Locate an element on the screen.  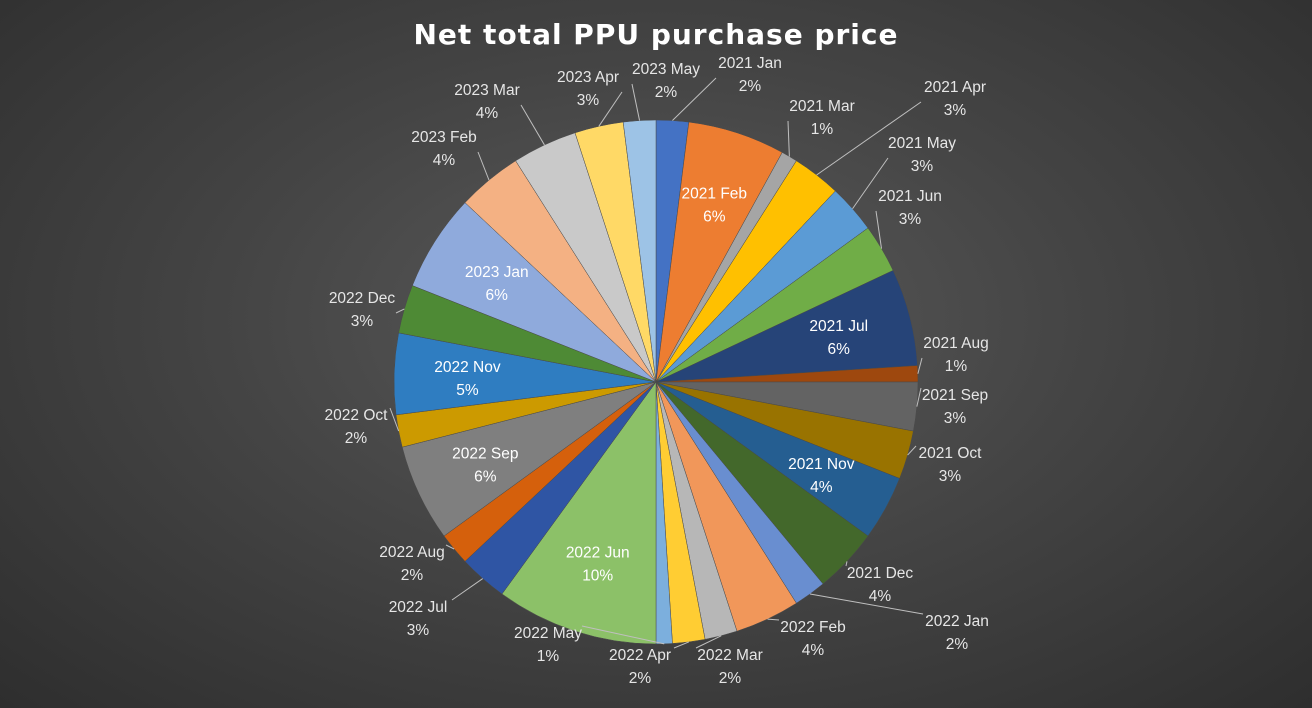
slice-label-name: 2021 May is located at coordinates (922, 143).